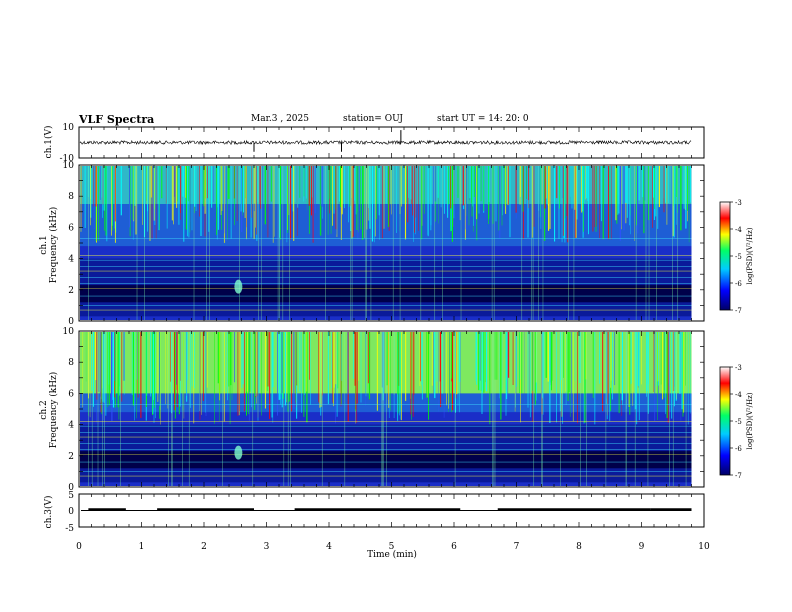  What do you see at coordinates (48, 512) in the screenshot?
I see `ch3-ylabel: ch.3(V)` at bounding box center [48, 512].